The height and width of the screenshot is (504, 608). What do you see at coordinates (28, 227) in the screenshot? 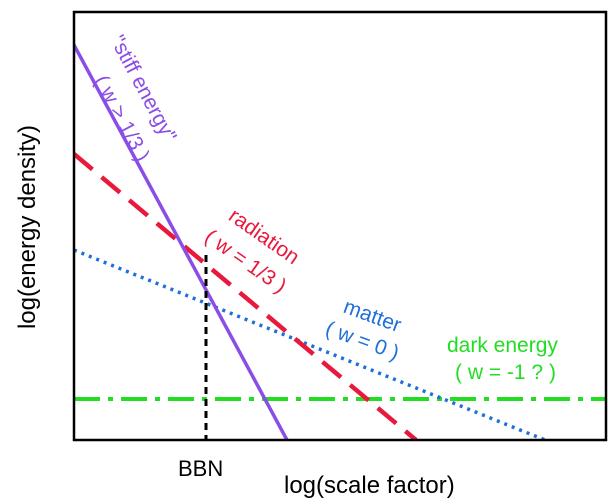
I see `y-axis-label: log(energy density)` at bounding box center [28, 227].